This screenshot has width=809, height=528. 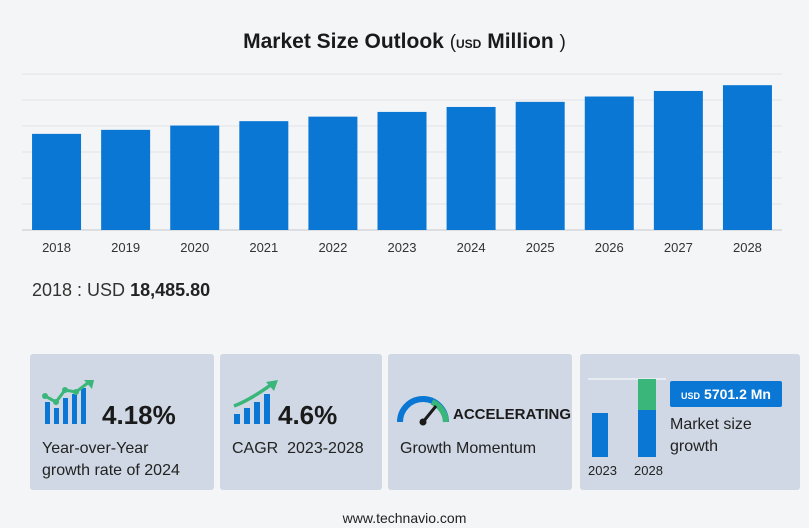 I want to click on x-tick-2023: 2023, so click(x=402, y=247).